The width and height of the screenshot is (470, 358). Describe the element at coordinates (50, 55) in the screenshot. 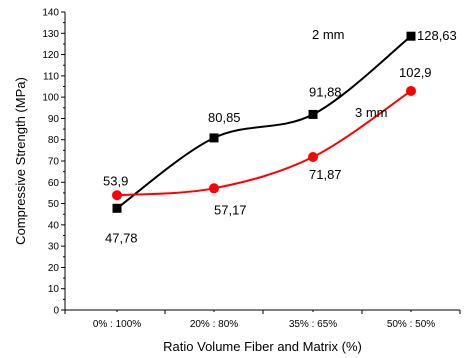

I see `y-tick-label: 120` at that location.